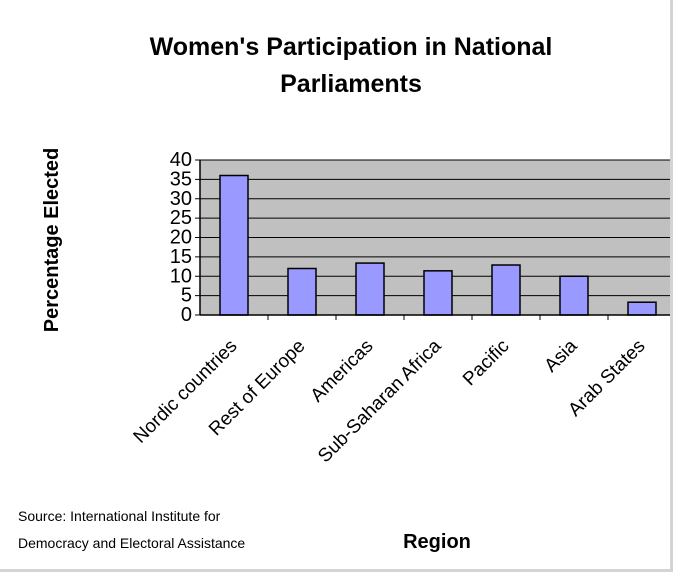 This screenshot has height=578, width=679. Describe the element at coordinates (181, 238) in the screenshot. I see `y-tick-label: 20` at that location.